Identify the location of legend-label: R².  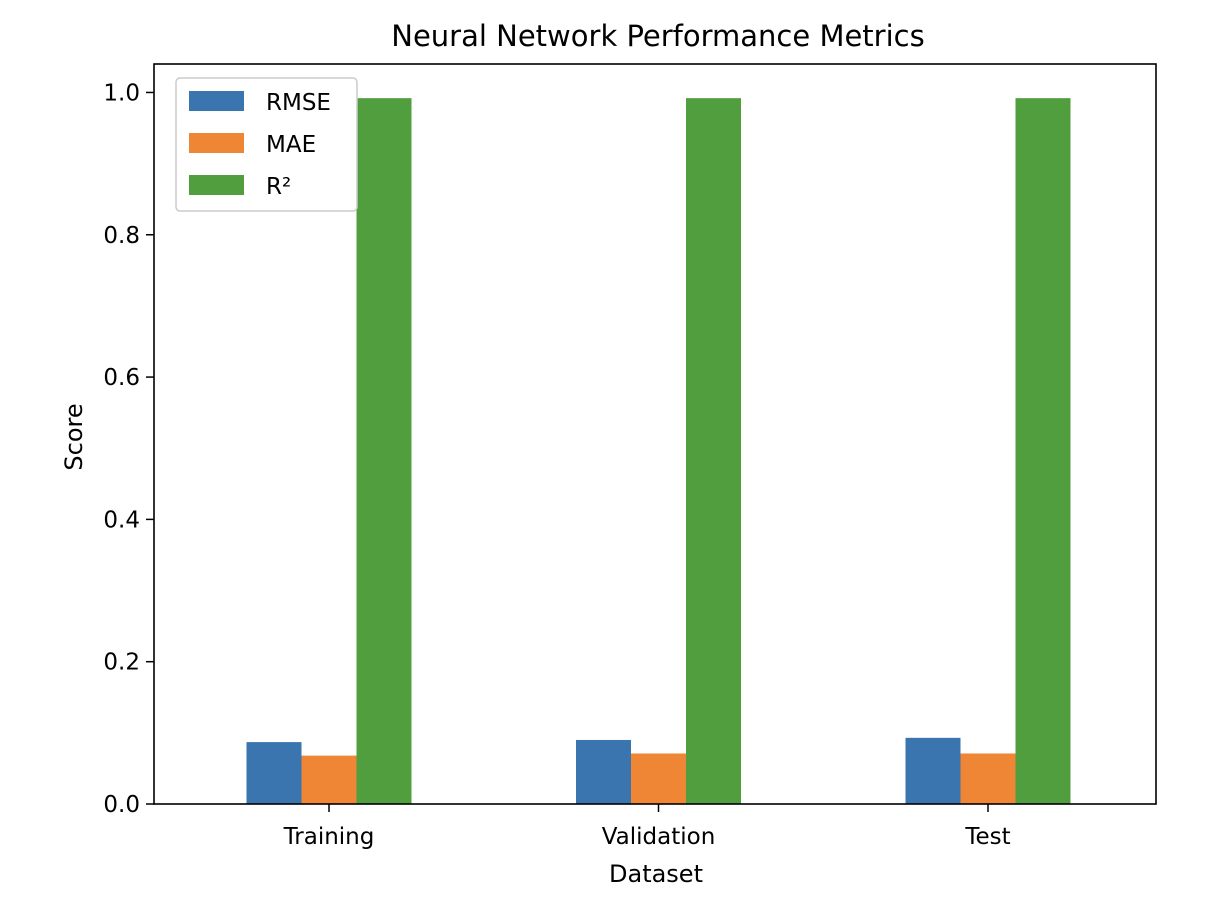
(278, 187).